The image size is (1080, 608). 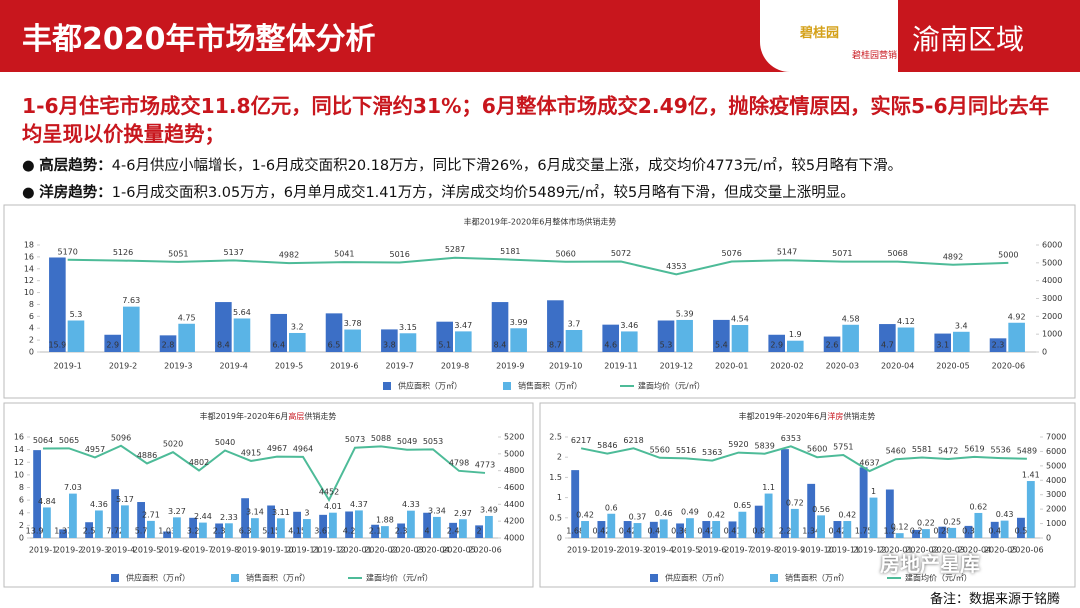 What do you see at coordinates (1027, 450) in the screenshot?
I see `data-label: 5489` at bounding box center [1027, 450].